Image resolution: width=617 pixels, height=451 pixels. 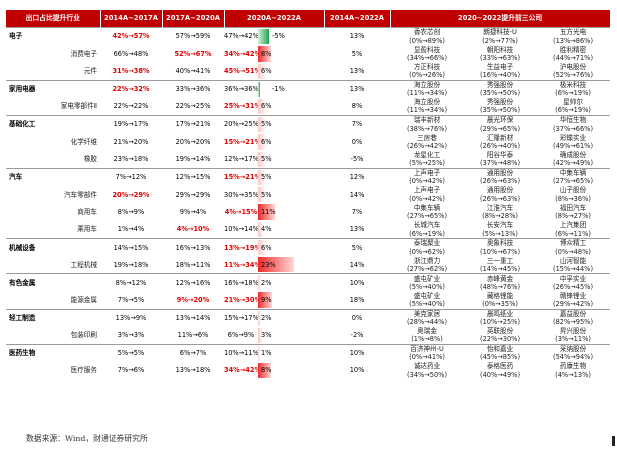 What do you see at coordinates (573, 124) in the screenshot?
I see `company-cell: 华恒生物 (37%→66%)` at bounding box center [573, 124].